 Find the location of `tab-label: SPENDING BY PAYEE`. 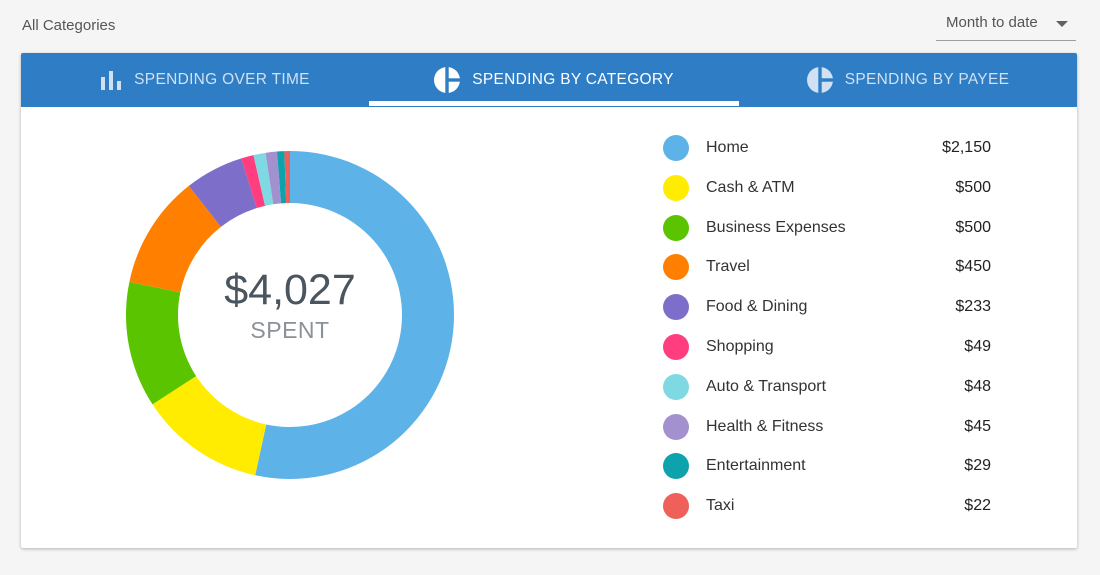

tab-label: SPENDING BY PAYEE is located at coordinates (927, 79).